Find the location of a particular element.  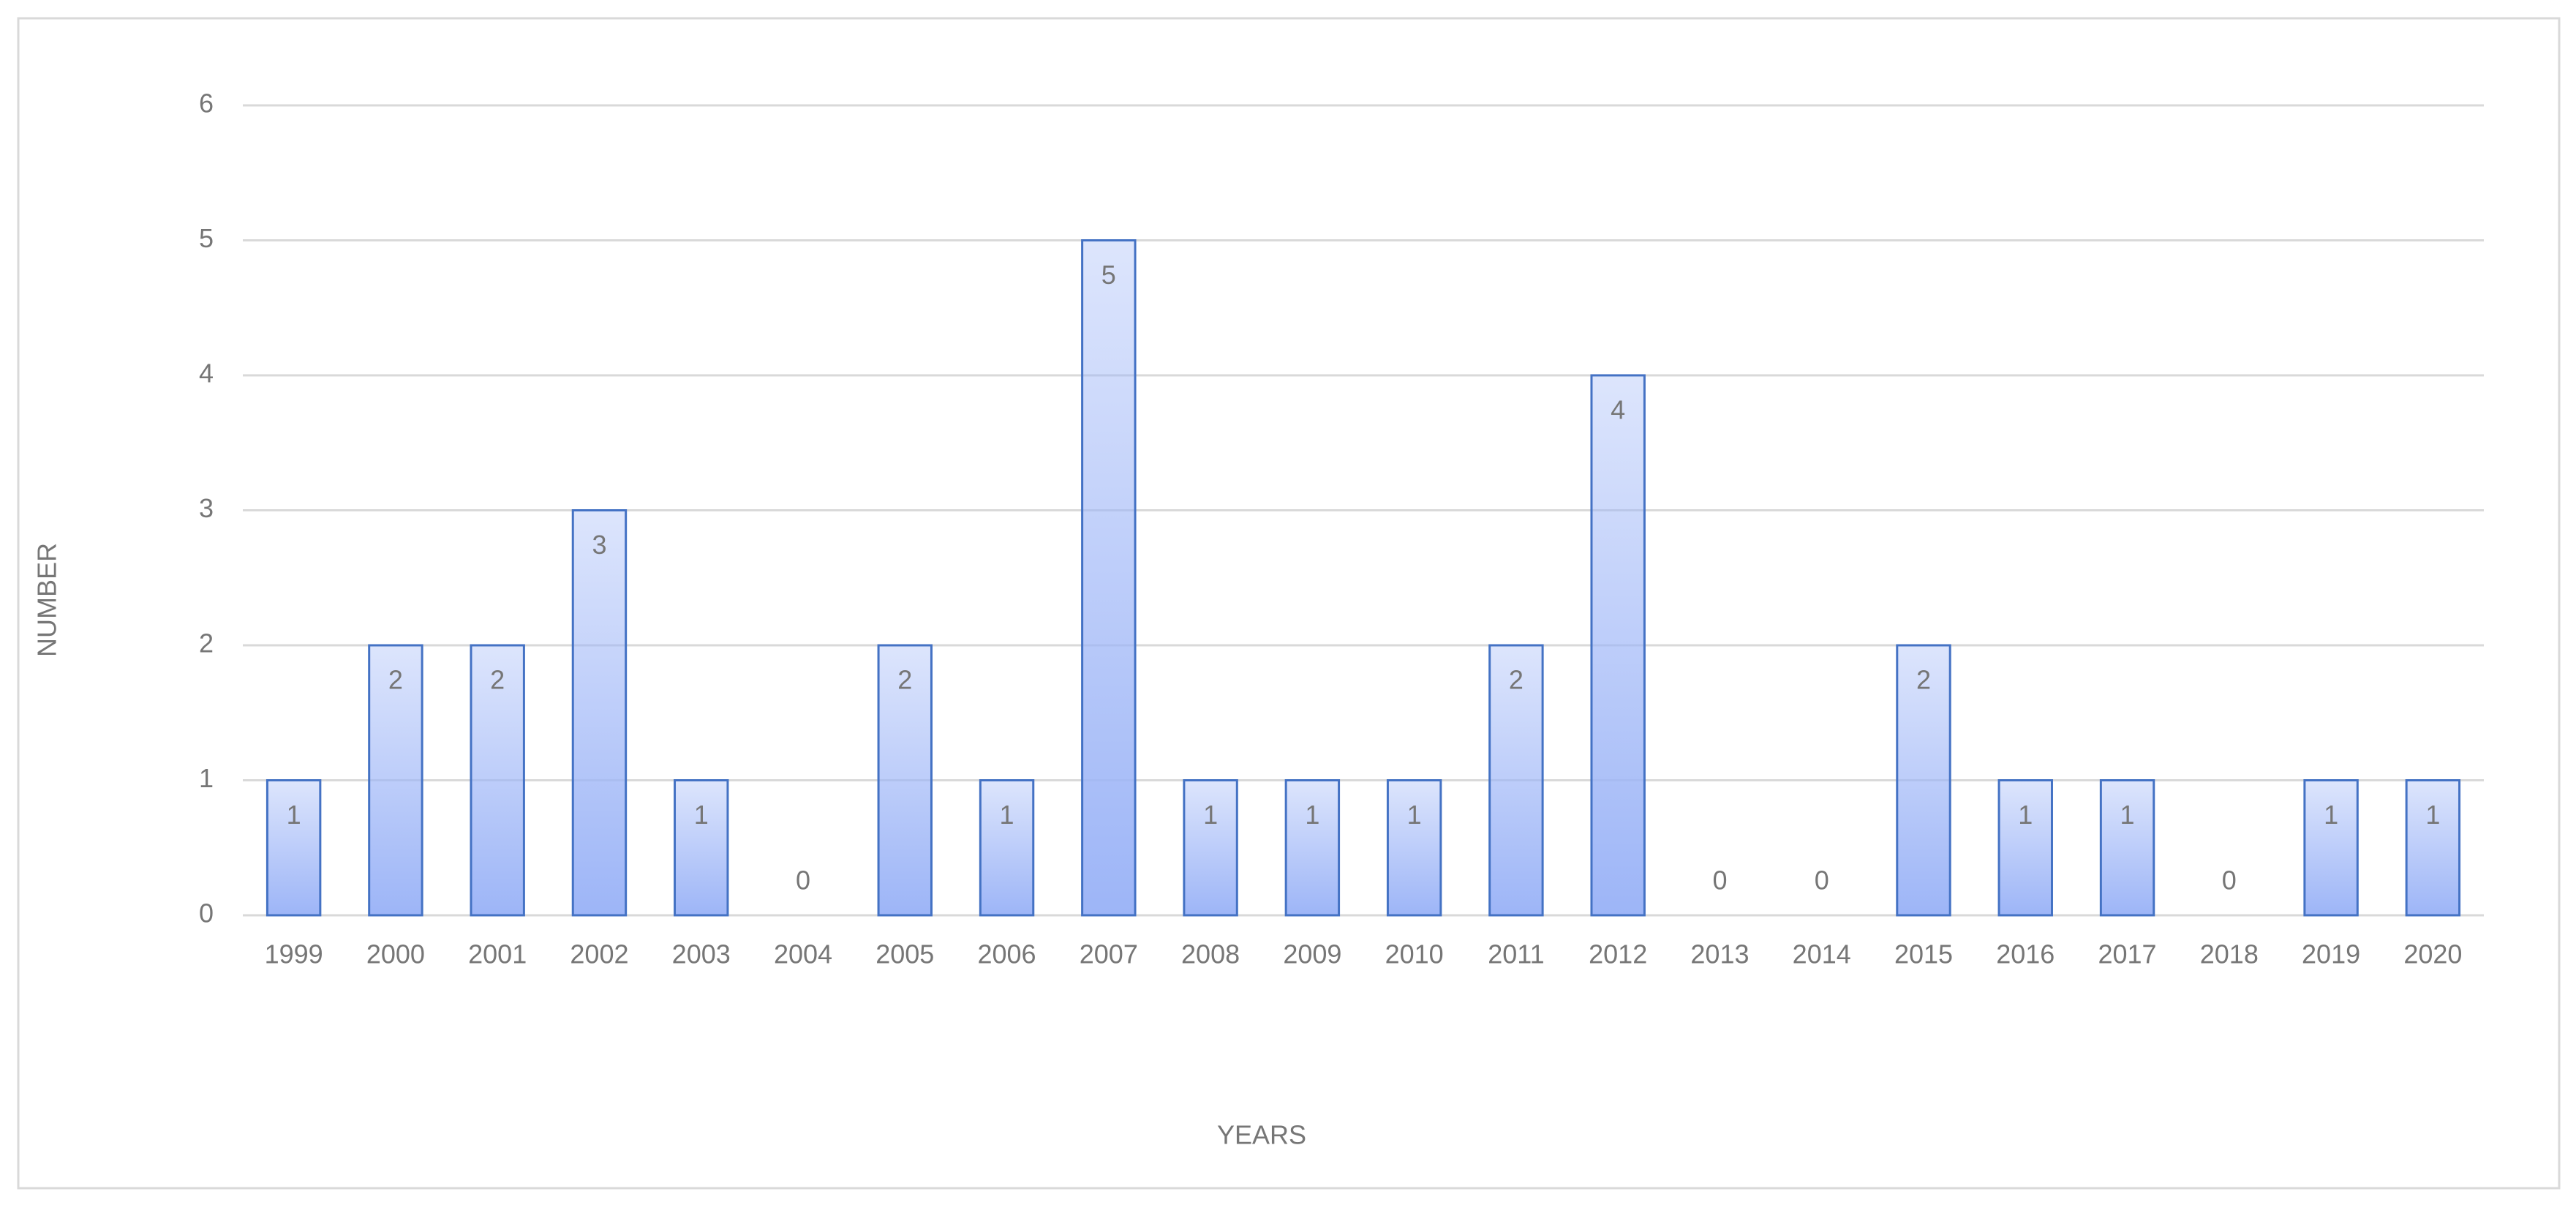

y-tick-label: 3 is located at coordinates (206, 508).